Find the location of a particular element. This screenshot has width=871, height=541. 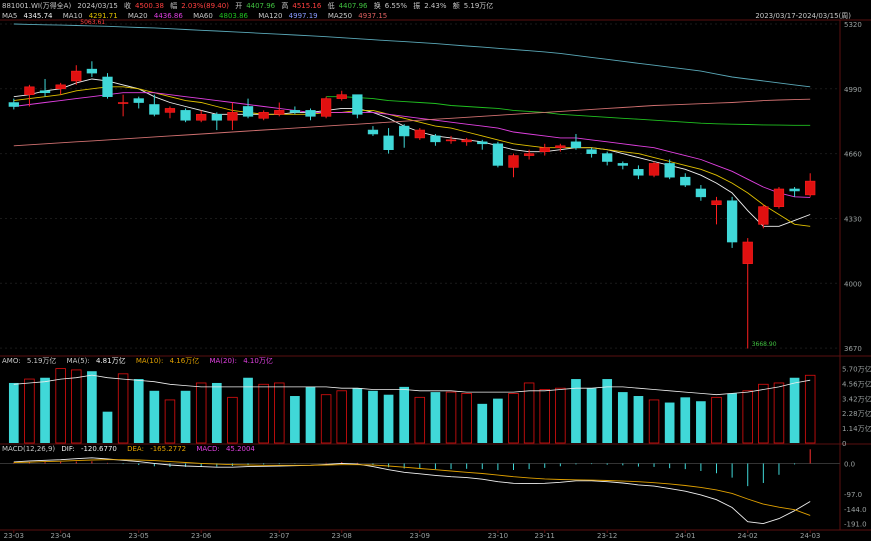

ma120-legend: MA120 4997.19 is located at coordinates (288, 16).